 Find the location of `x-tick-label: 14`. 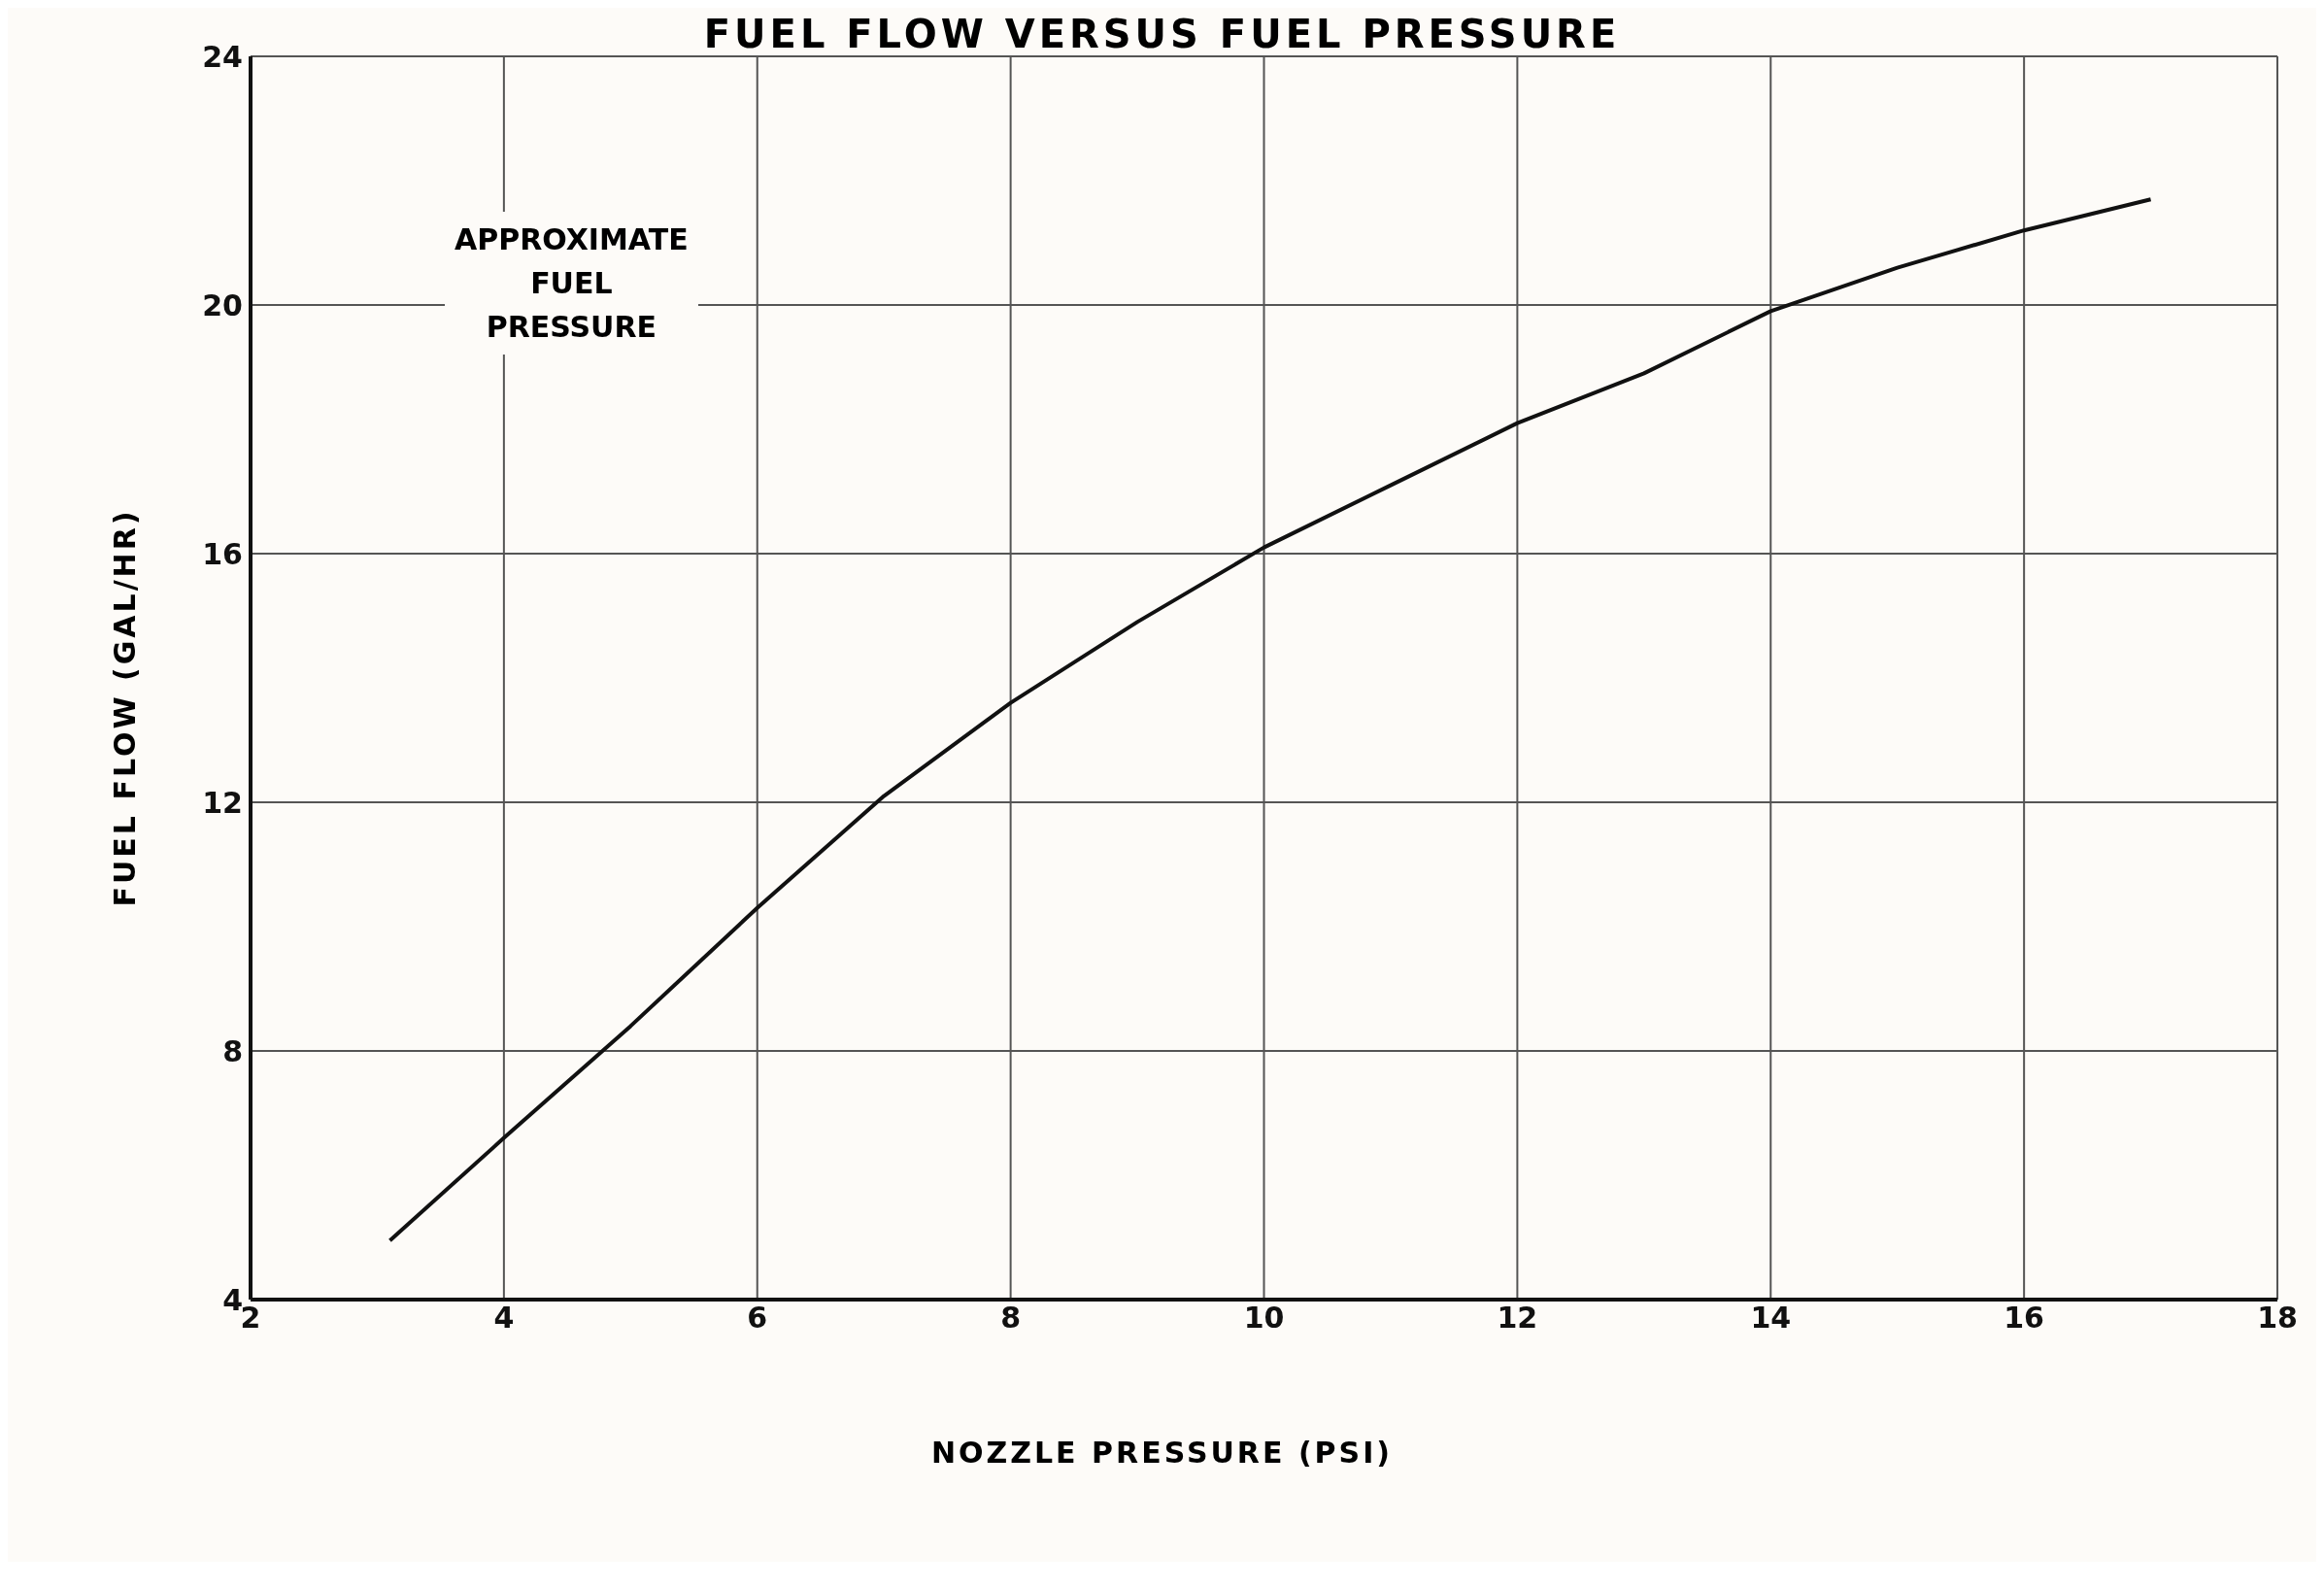

x-tick-label: 14 is located at coordinates (1771, 1319).